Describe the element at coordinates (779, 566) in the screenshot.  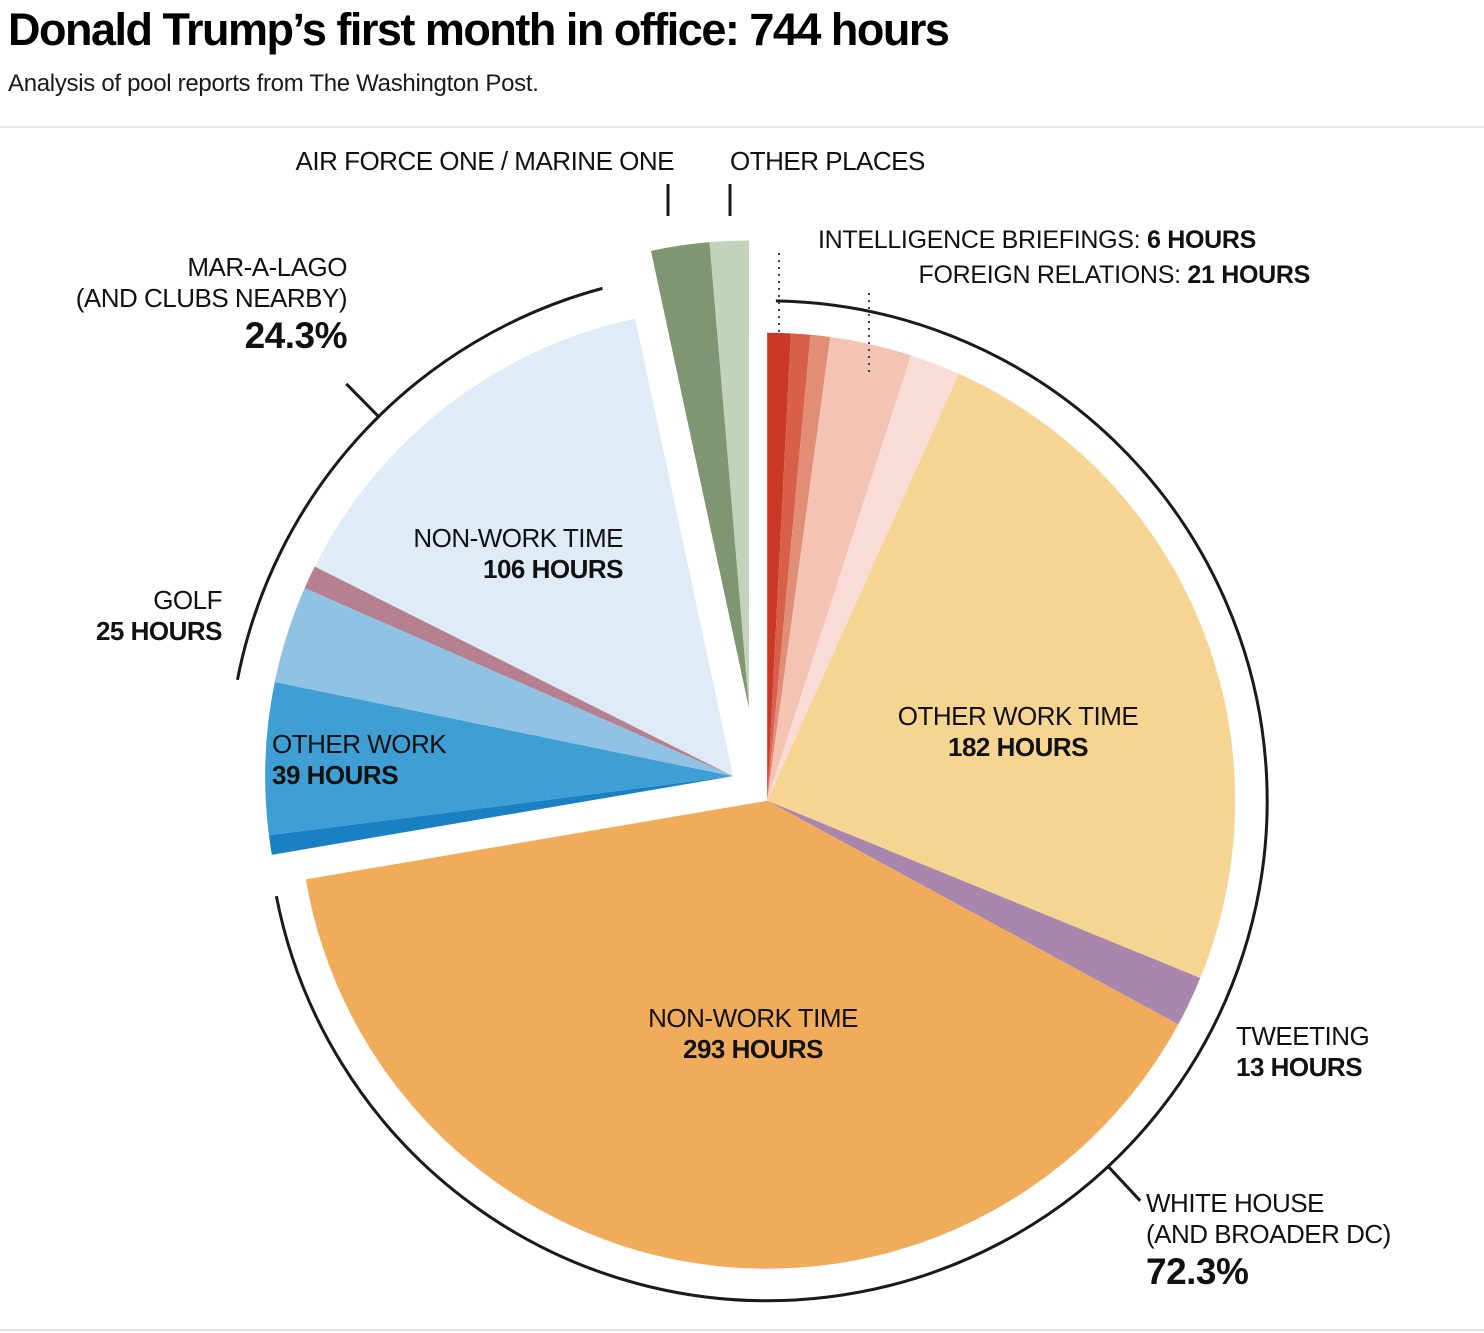
I see `wedge-intelligence-briefings` at that location.